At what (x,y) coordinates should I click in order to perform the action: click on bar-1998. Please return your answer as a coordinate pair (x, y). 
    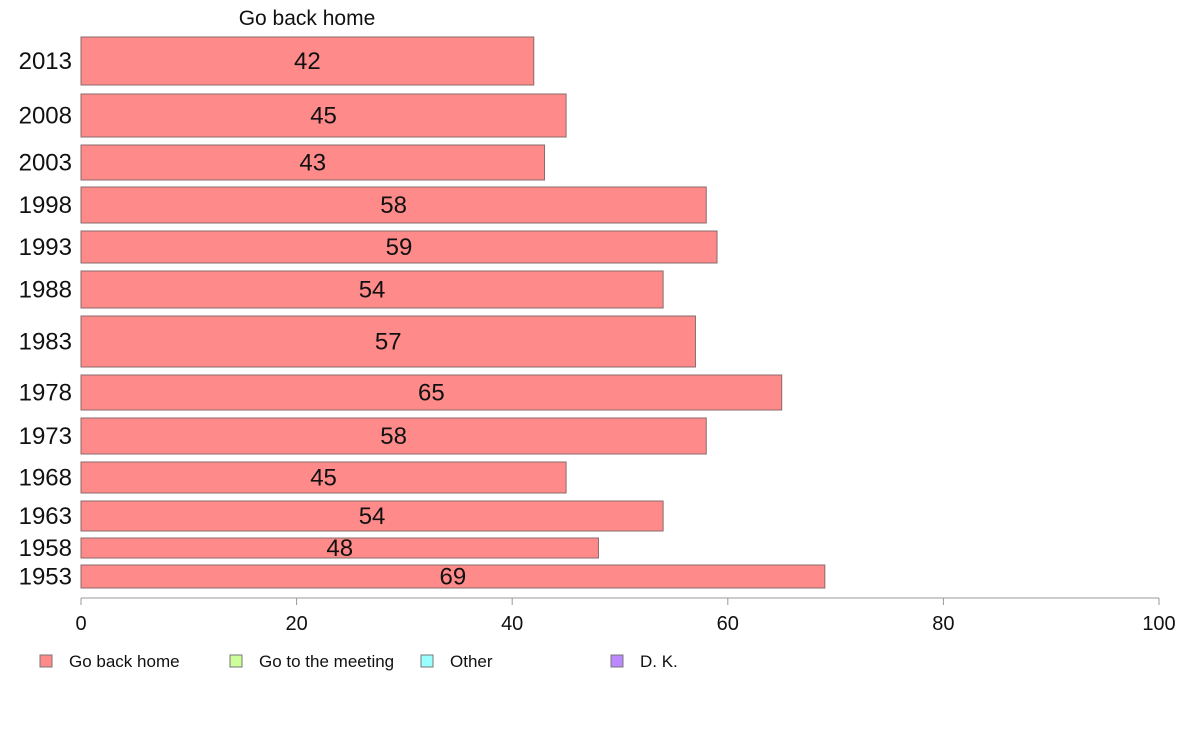
    Looking at the image, I should click on (393, 205).